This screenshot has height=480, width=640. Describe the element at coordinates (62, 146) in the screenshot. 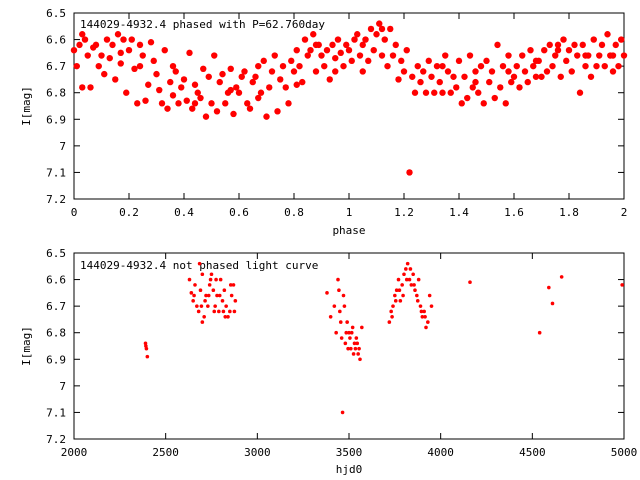

I see `y-tick-label: 7` at that location.